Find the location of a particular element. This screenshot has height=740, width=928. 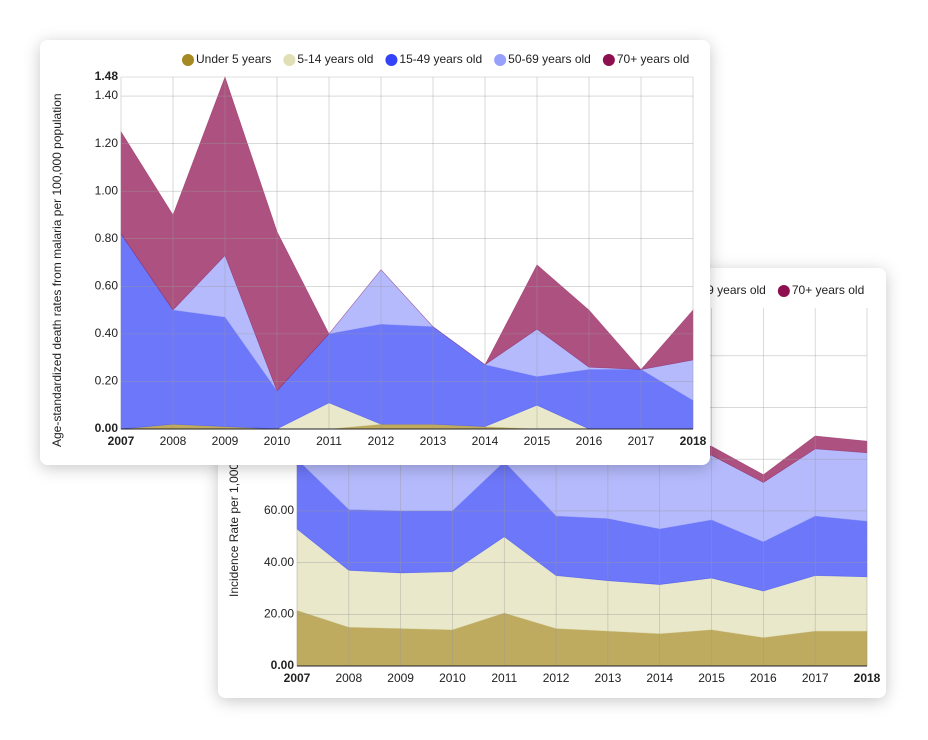

legend-label: Under 5 years is located at coordinates (233, 59).